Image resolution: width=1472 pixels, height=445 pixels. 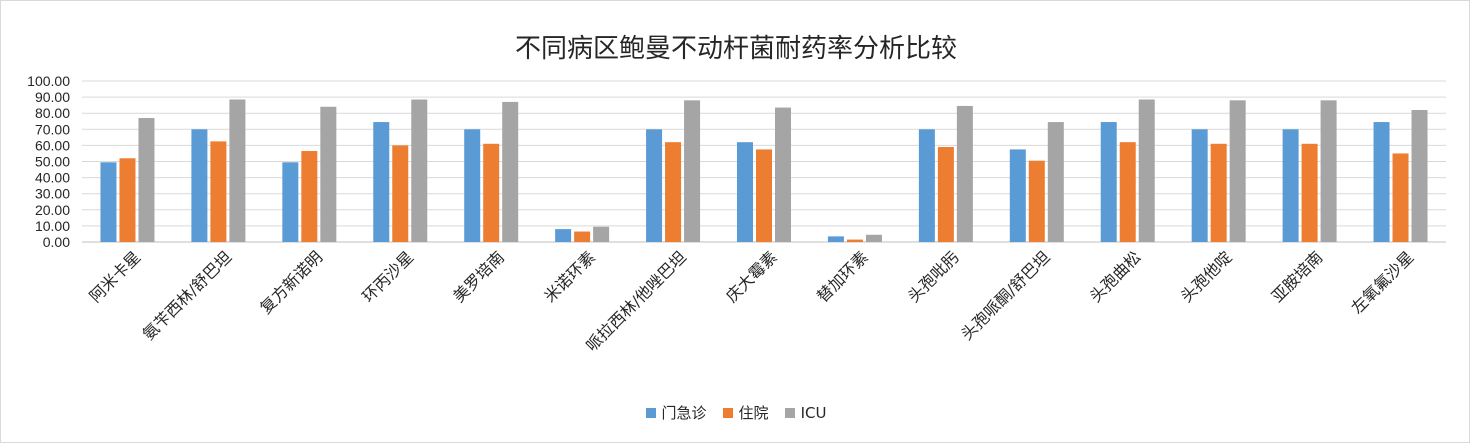 I want to click on legend-item: 门急诊, so click(x=676, y=412).